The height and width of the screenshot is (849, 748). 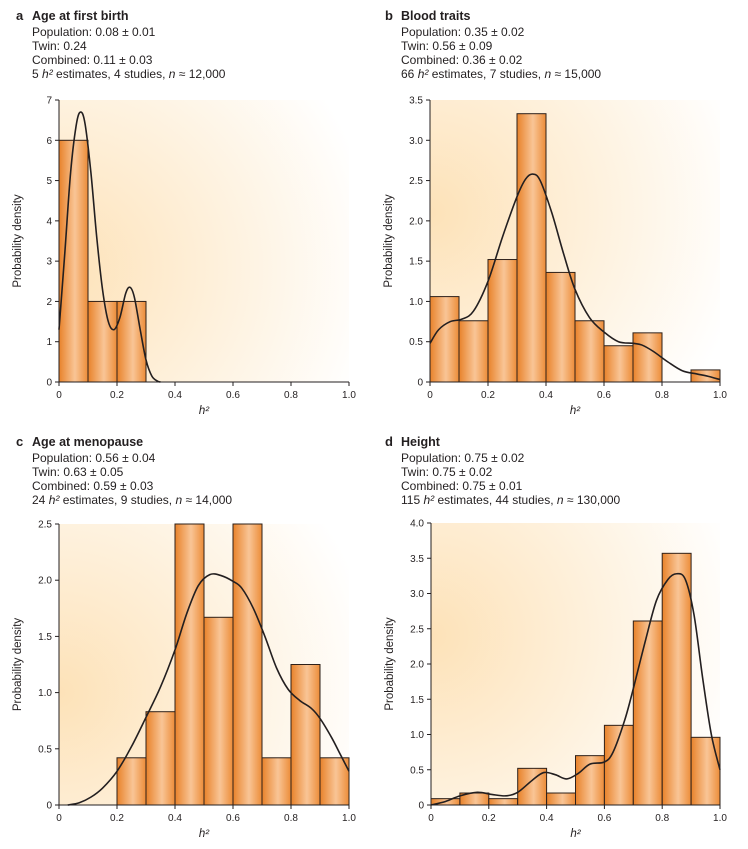 What do you see at coordinates (39, 500) in the screenshot?
I see `summary-count: 24` at bounding box center [39, 500].